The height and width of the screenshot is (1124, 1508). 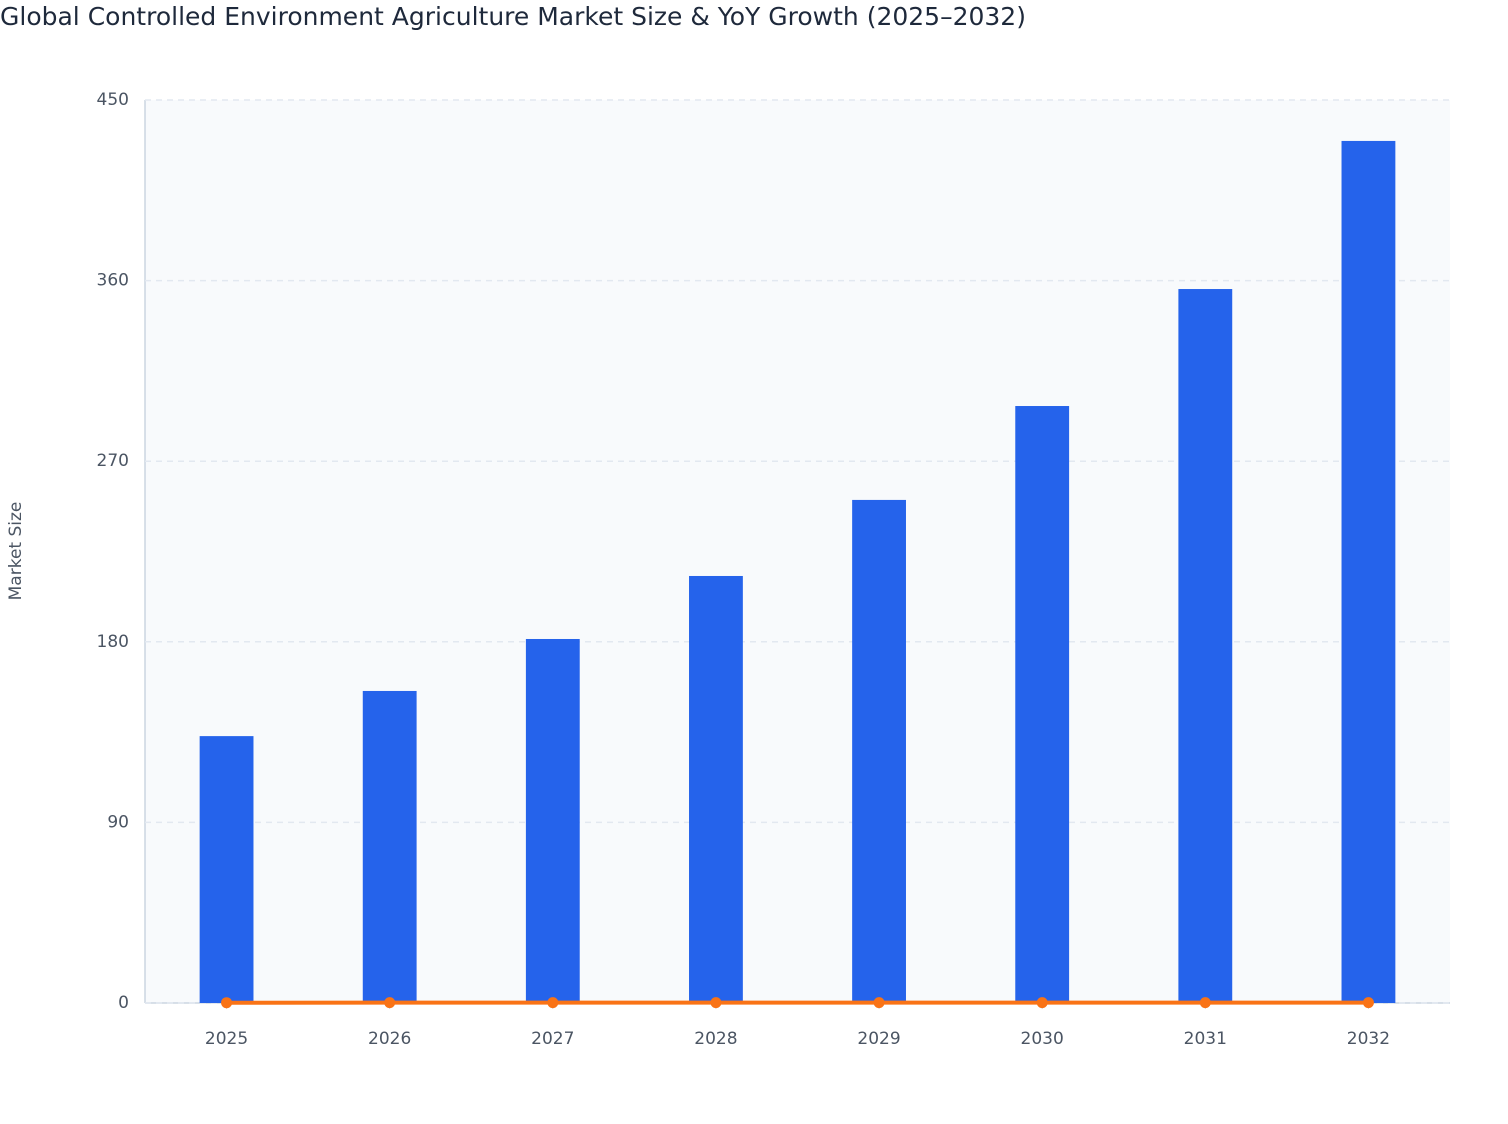 What do you see at coordinates (113, 642) in the screenshot?
I see `y-tick-label: 180` at bounding box center [113, 642].